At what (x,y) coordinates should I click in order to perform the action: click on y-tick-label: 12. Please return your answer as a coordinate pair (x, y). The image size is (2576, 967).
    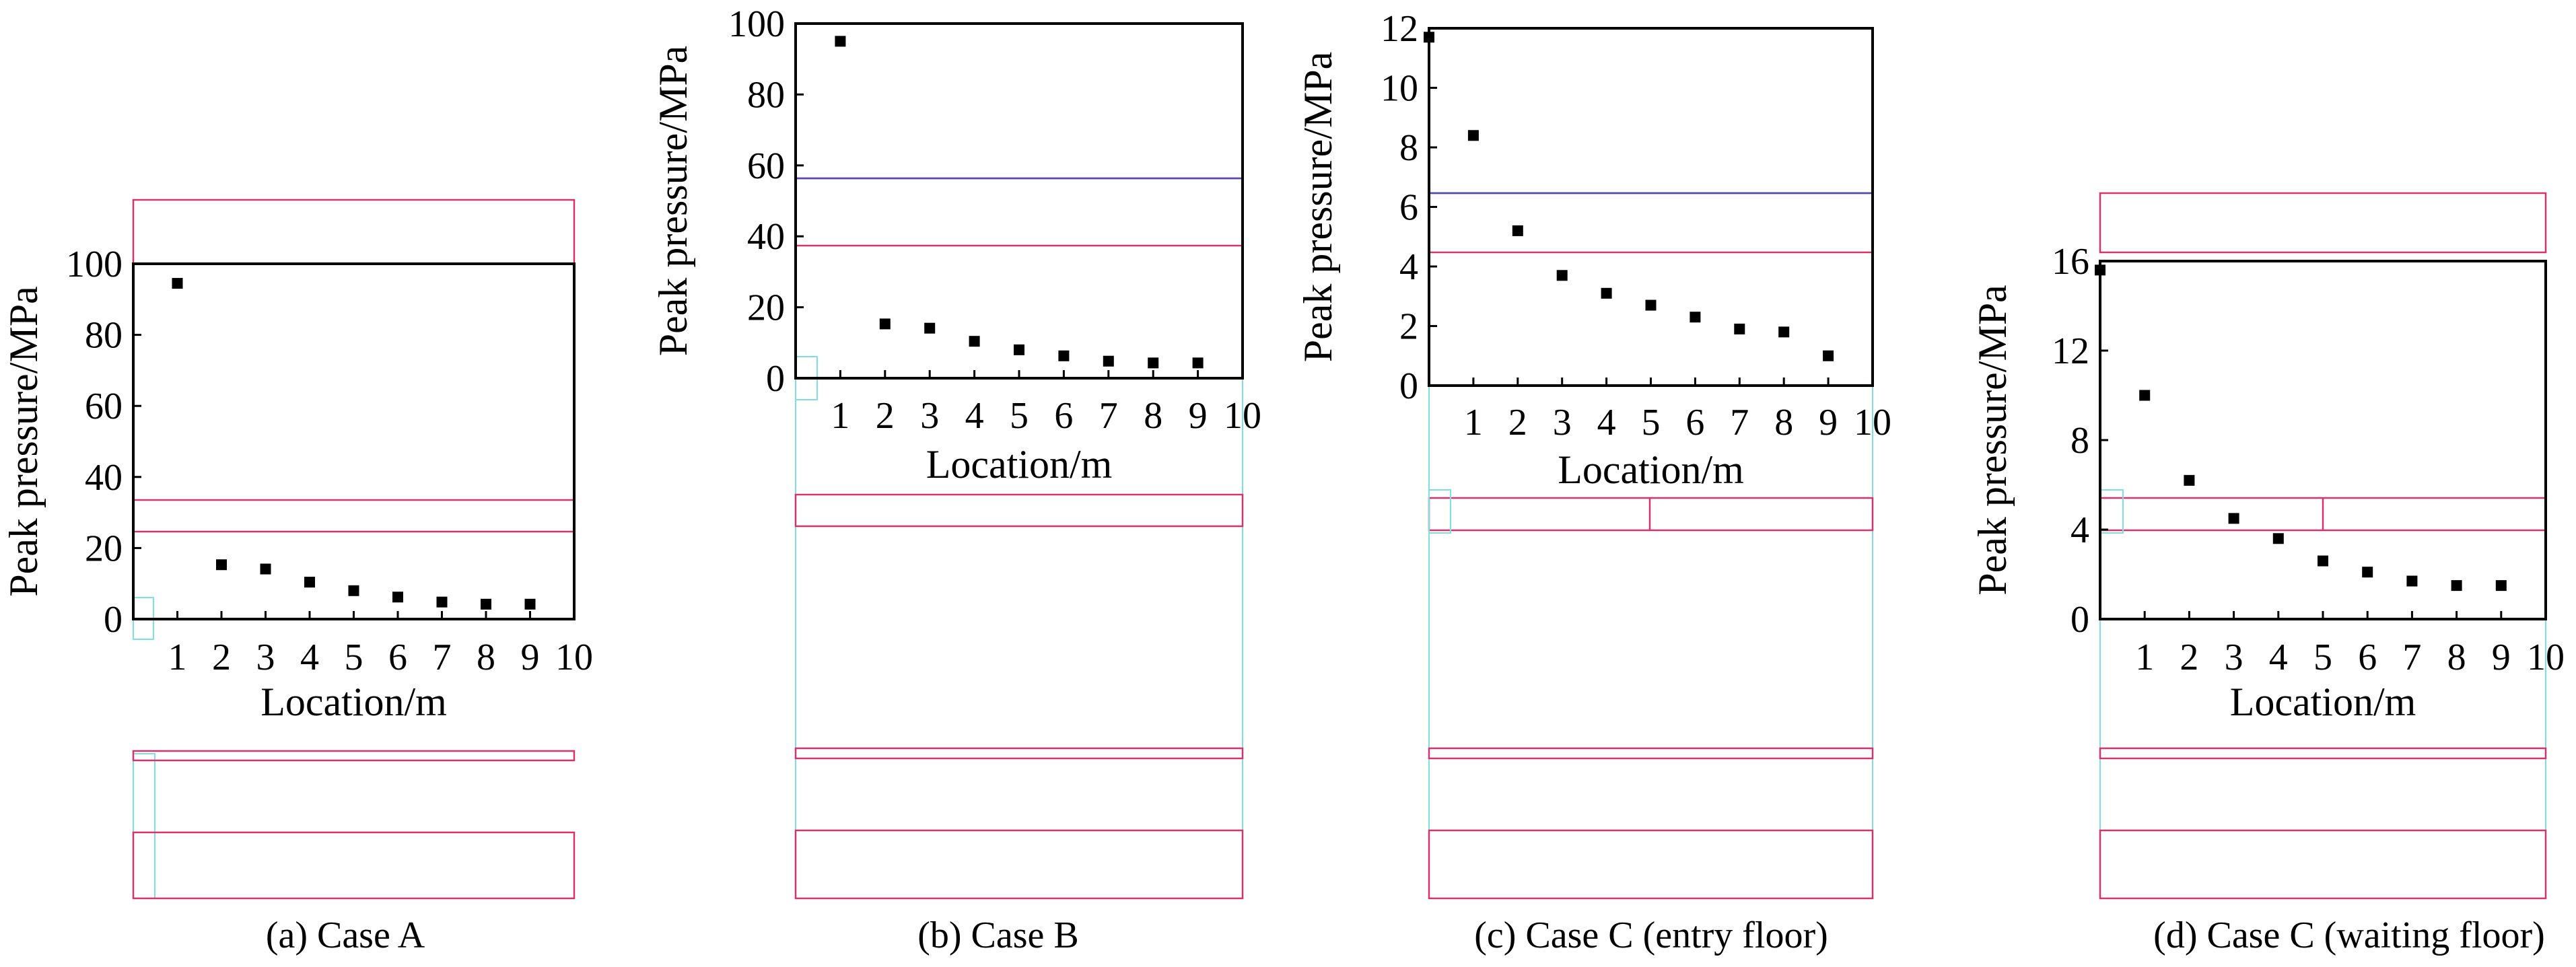
    Looking at the image, I should click on (1399, 29).